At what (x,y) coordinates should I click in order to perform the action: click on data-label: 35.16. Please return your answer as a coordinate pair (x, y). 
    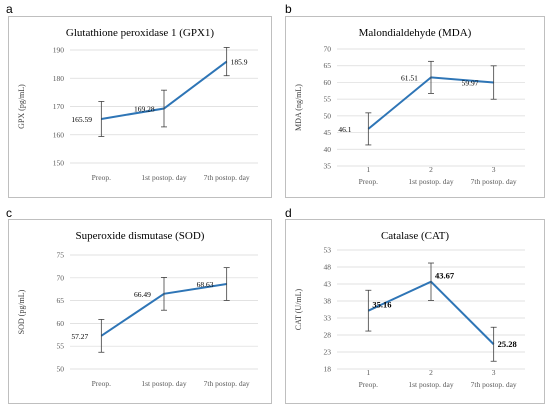
    Looking at the image, I should click on (381, 305).